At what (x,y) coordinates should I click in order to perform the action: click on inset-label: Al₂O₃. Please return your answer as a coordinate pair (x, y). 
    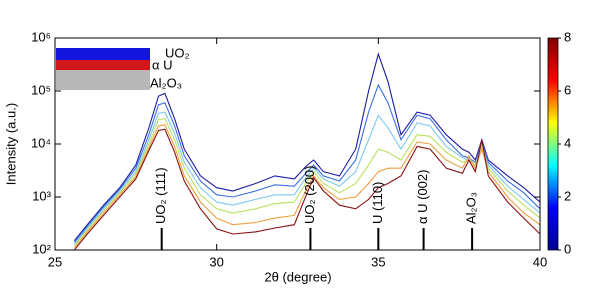
    Looking at the image, I should click on (166, 82).